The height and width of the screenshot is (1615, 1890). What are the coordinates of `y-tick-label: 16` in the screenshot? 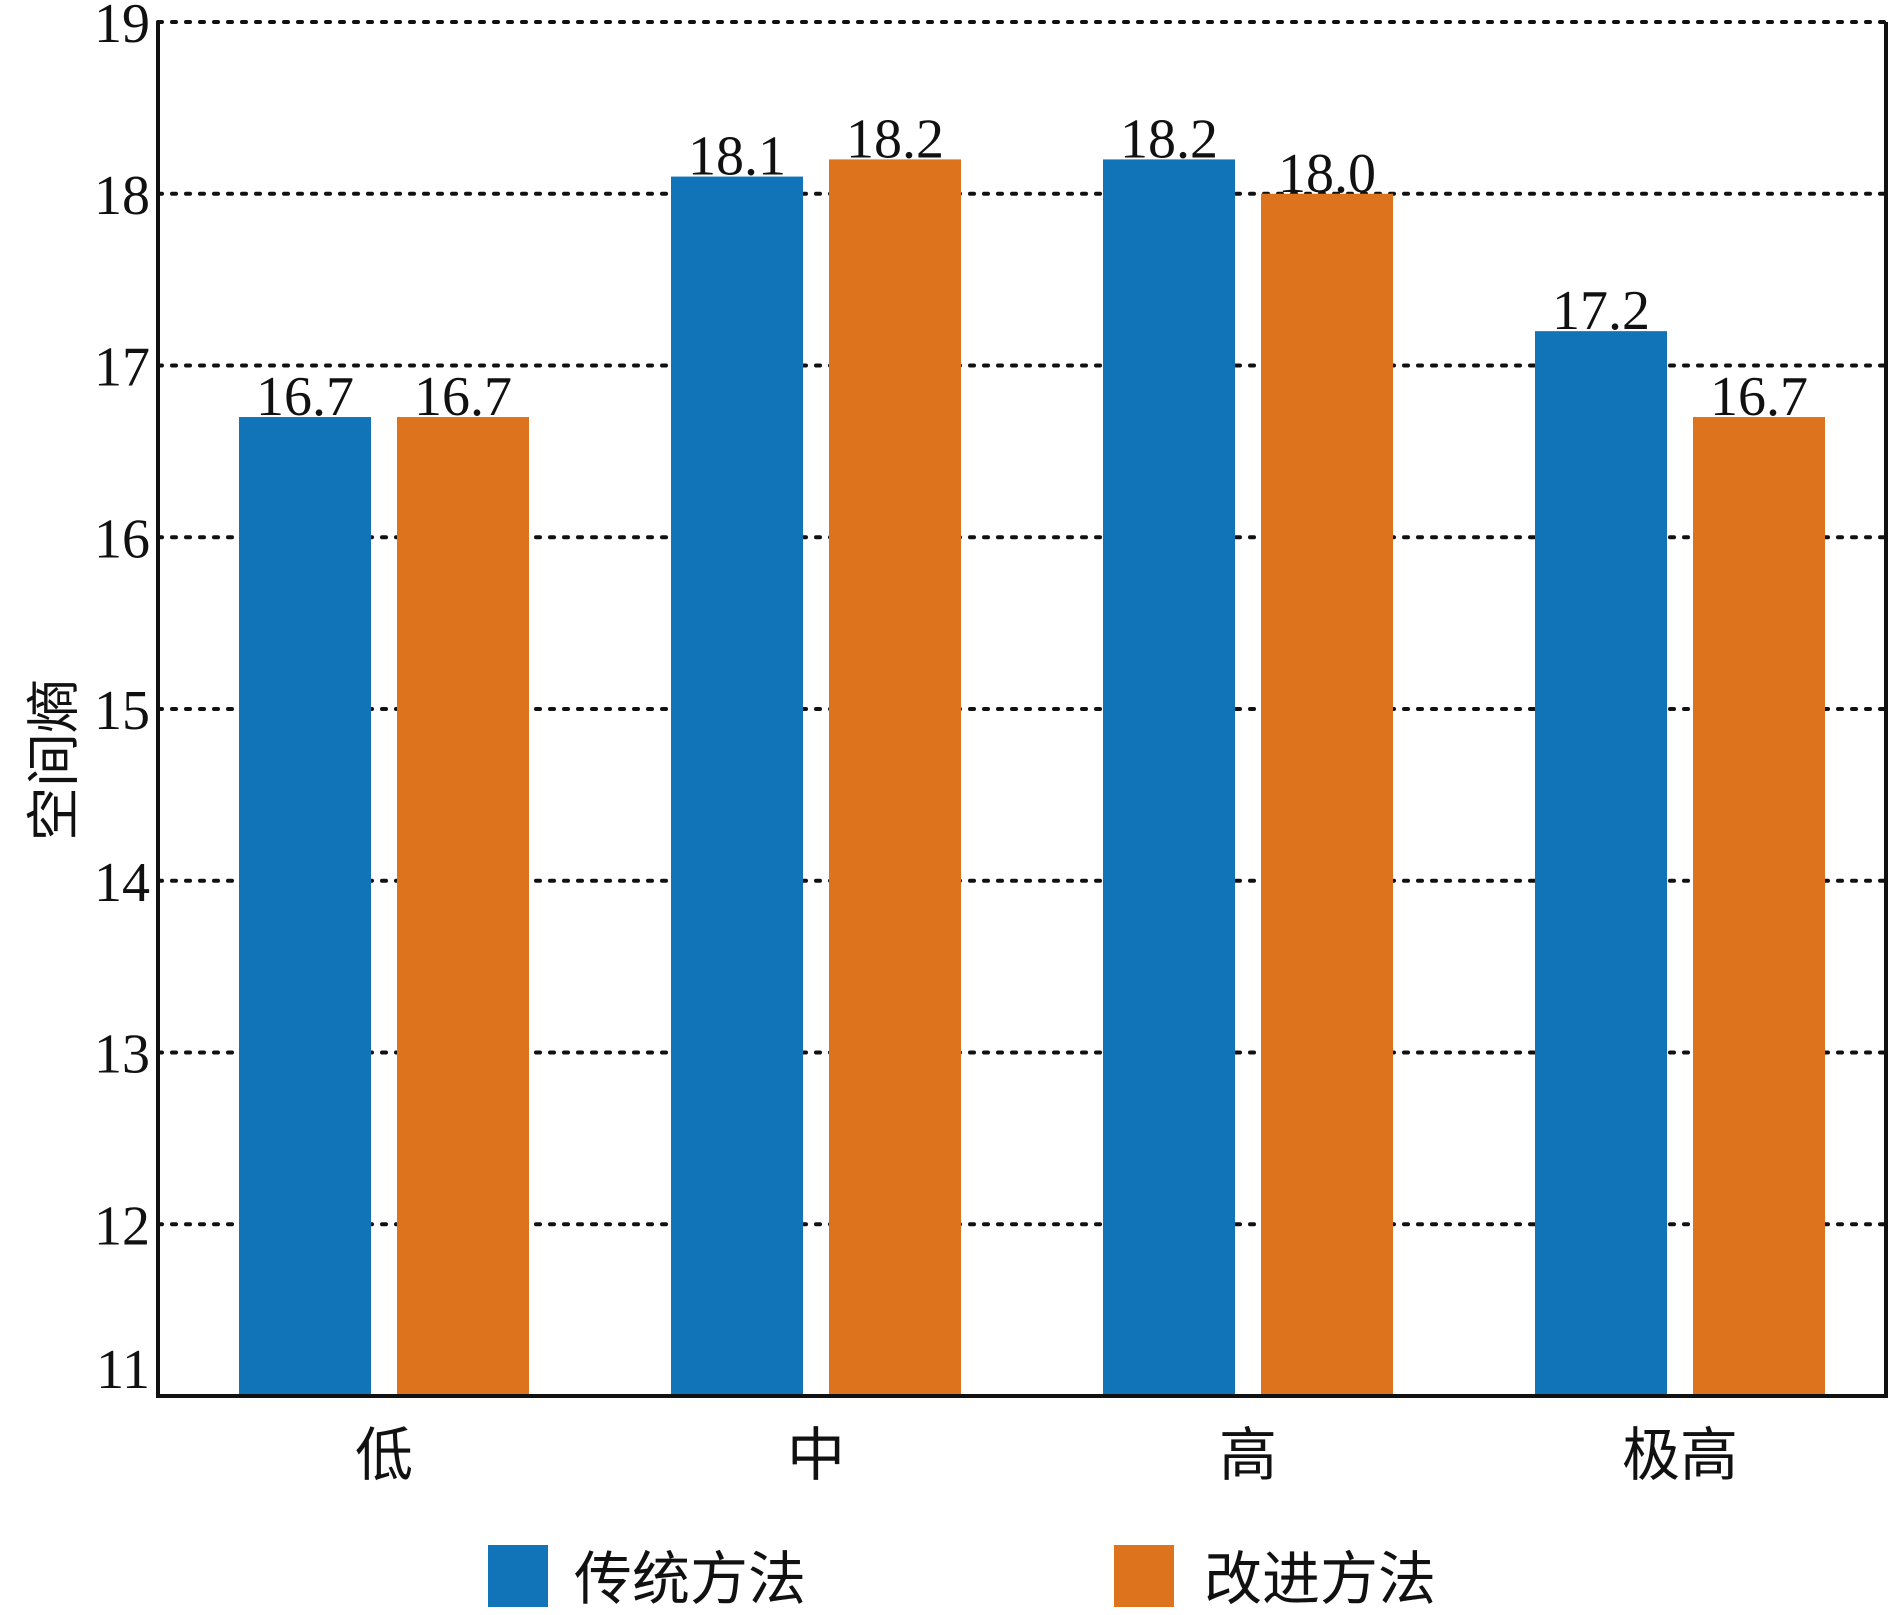 It's located at (122, 539).